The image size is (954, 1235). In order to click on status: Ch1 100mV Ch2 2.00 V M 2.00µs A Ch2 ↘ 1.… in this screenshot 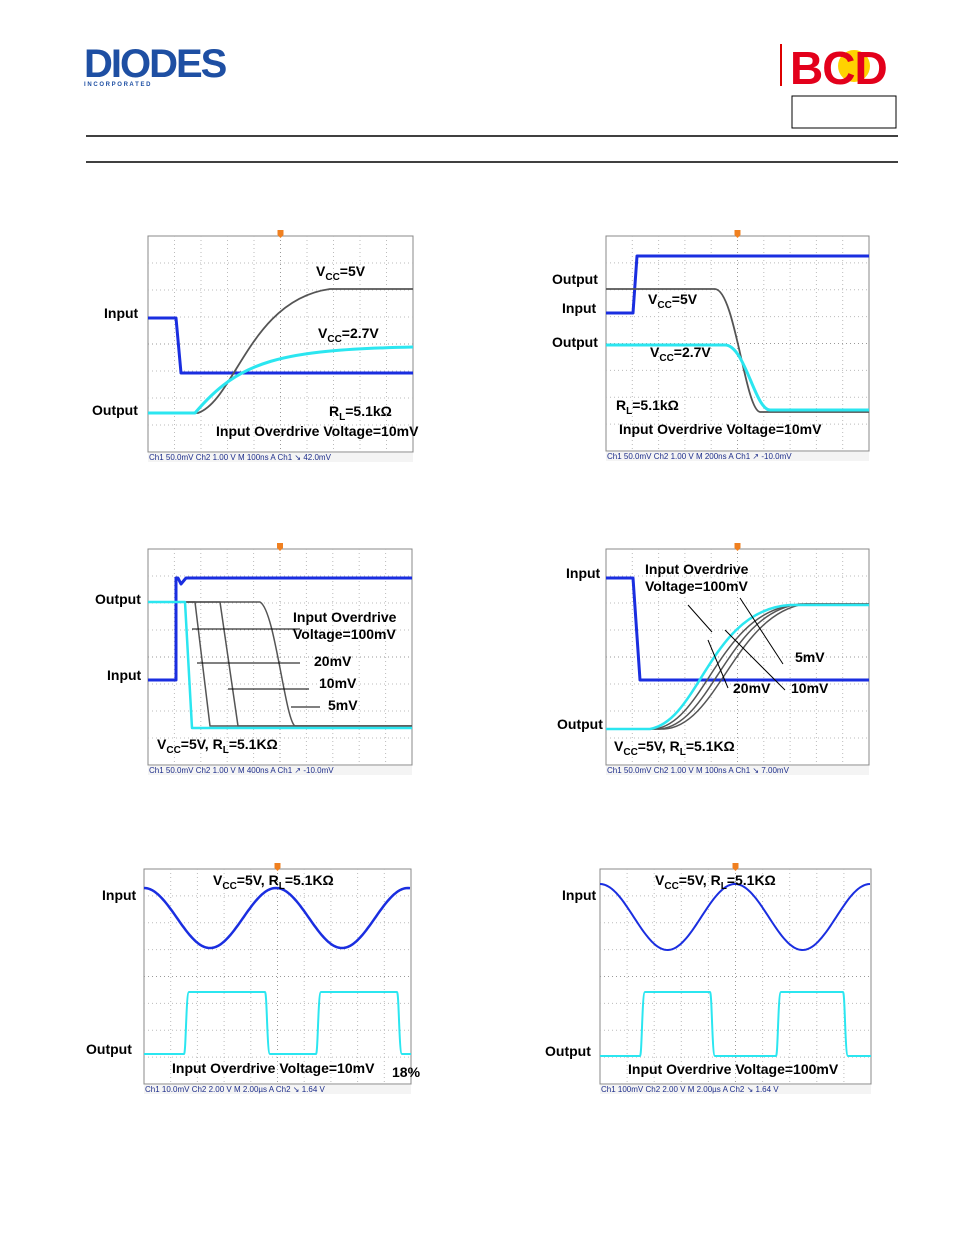, I will do `click(690, 1089)`.